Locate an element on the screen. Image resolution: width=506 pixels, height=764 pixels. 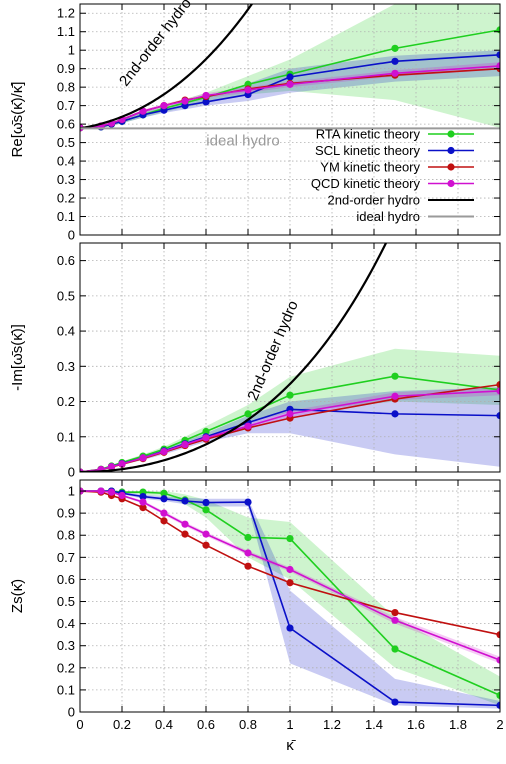
x-tick-label: 1 is located at coordinates (289, 724).